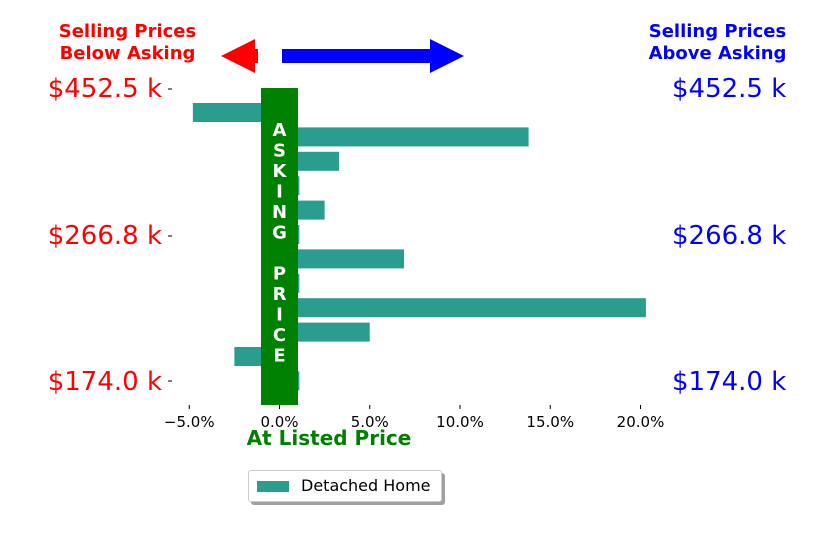 This screenshot has width=834, height=541. What do you see at coordinates (329, 438) in the screenshot?
I see `x-axis-label: At Listed Price` at bounding box center [329, 438].